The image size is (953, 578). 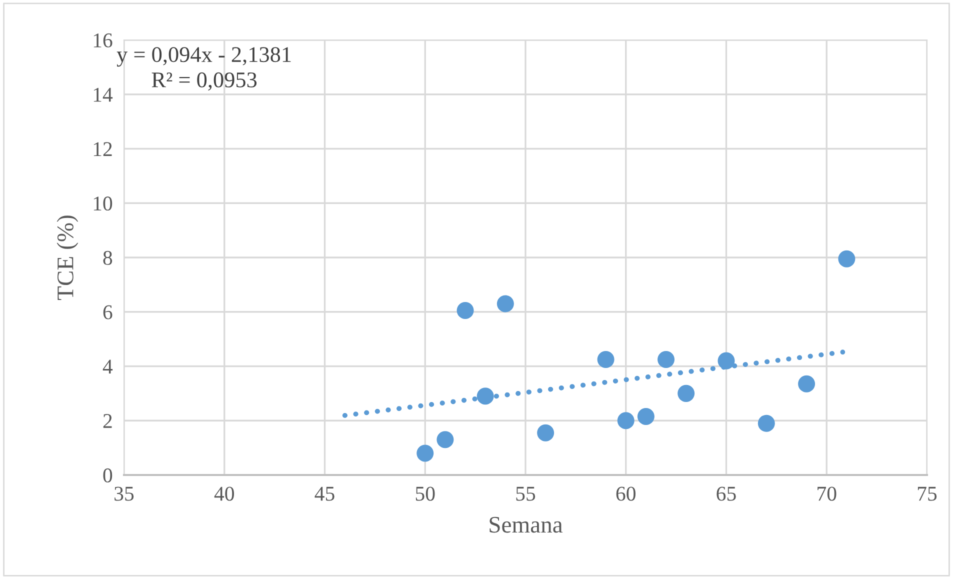 I want to click on x-tick-label: 35, so click(x=124, y=493).